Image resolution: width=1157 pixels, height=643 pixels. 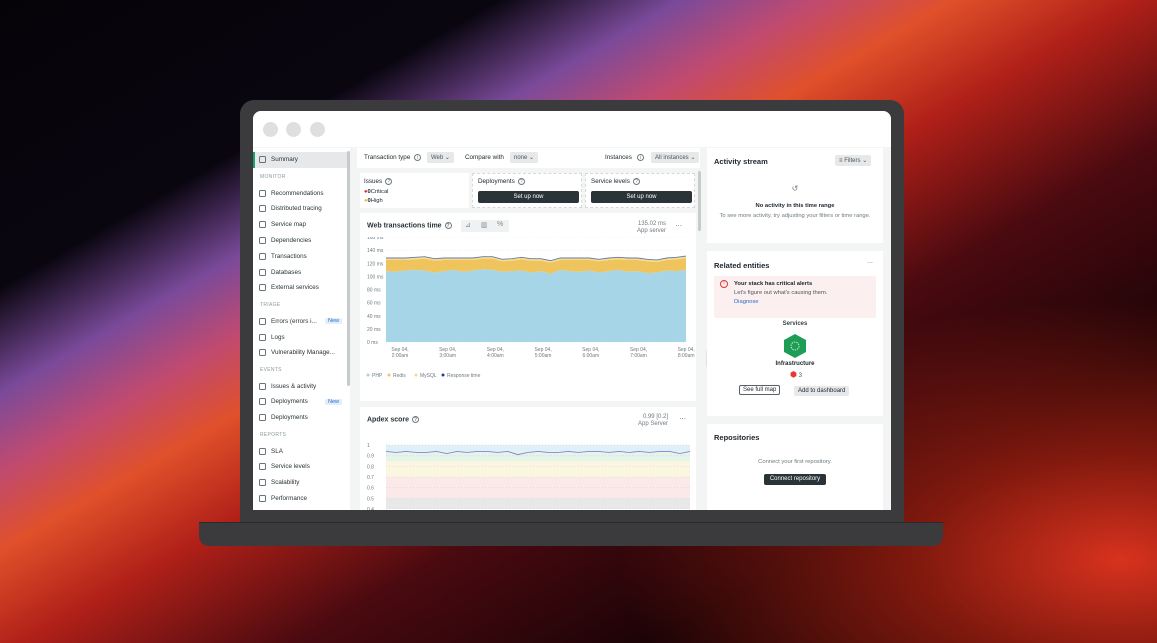 What do you see at coordinates (301, 272) in the screenshot?
I see `sidebar-item-databases: Databases` at bounding box center [301, 272].